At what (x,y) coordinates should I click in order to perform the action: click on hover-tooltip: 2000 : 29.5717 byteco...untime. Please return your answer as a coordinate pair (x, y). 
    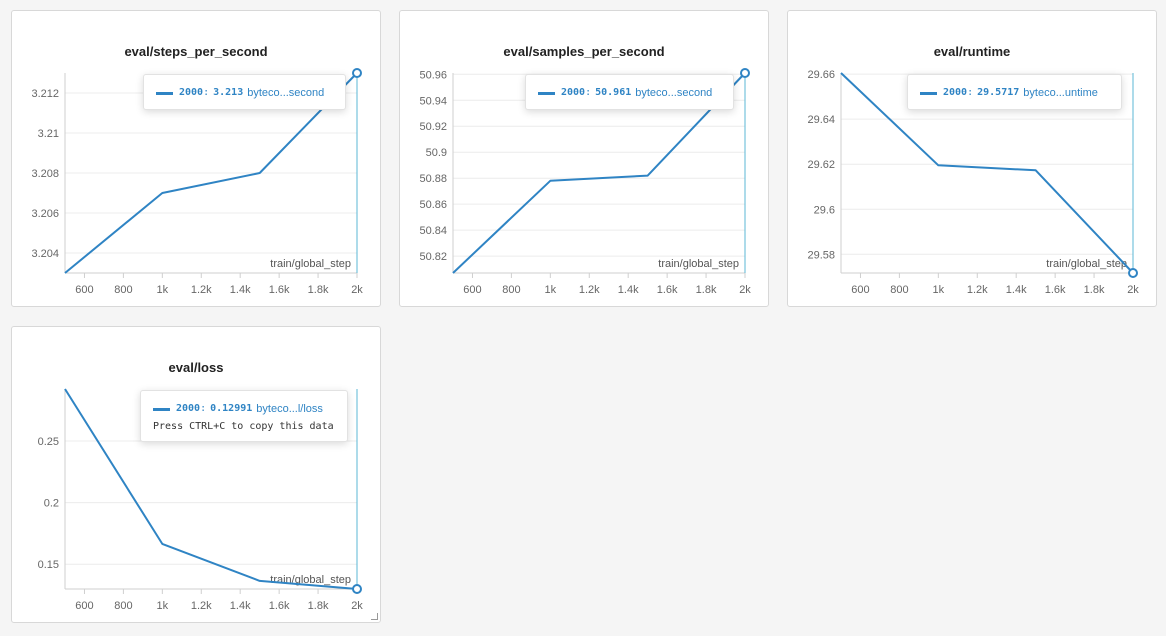
    Looking at the image, I should click on (1014, 92).